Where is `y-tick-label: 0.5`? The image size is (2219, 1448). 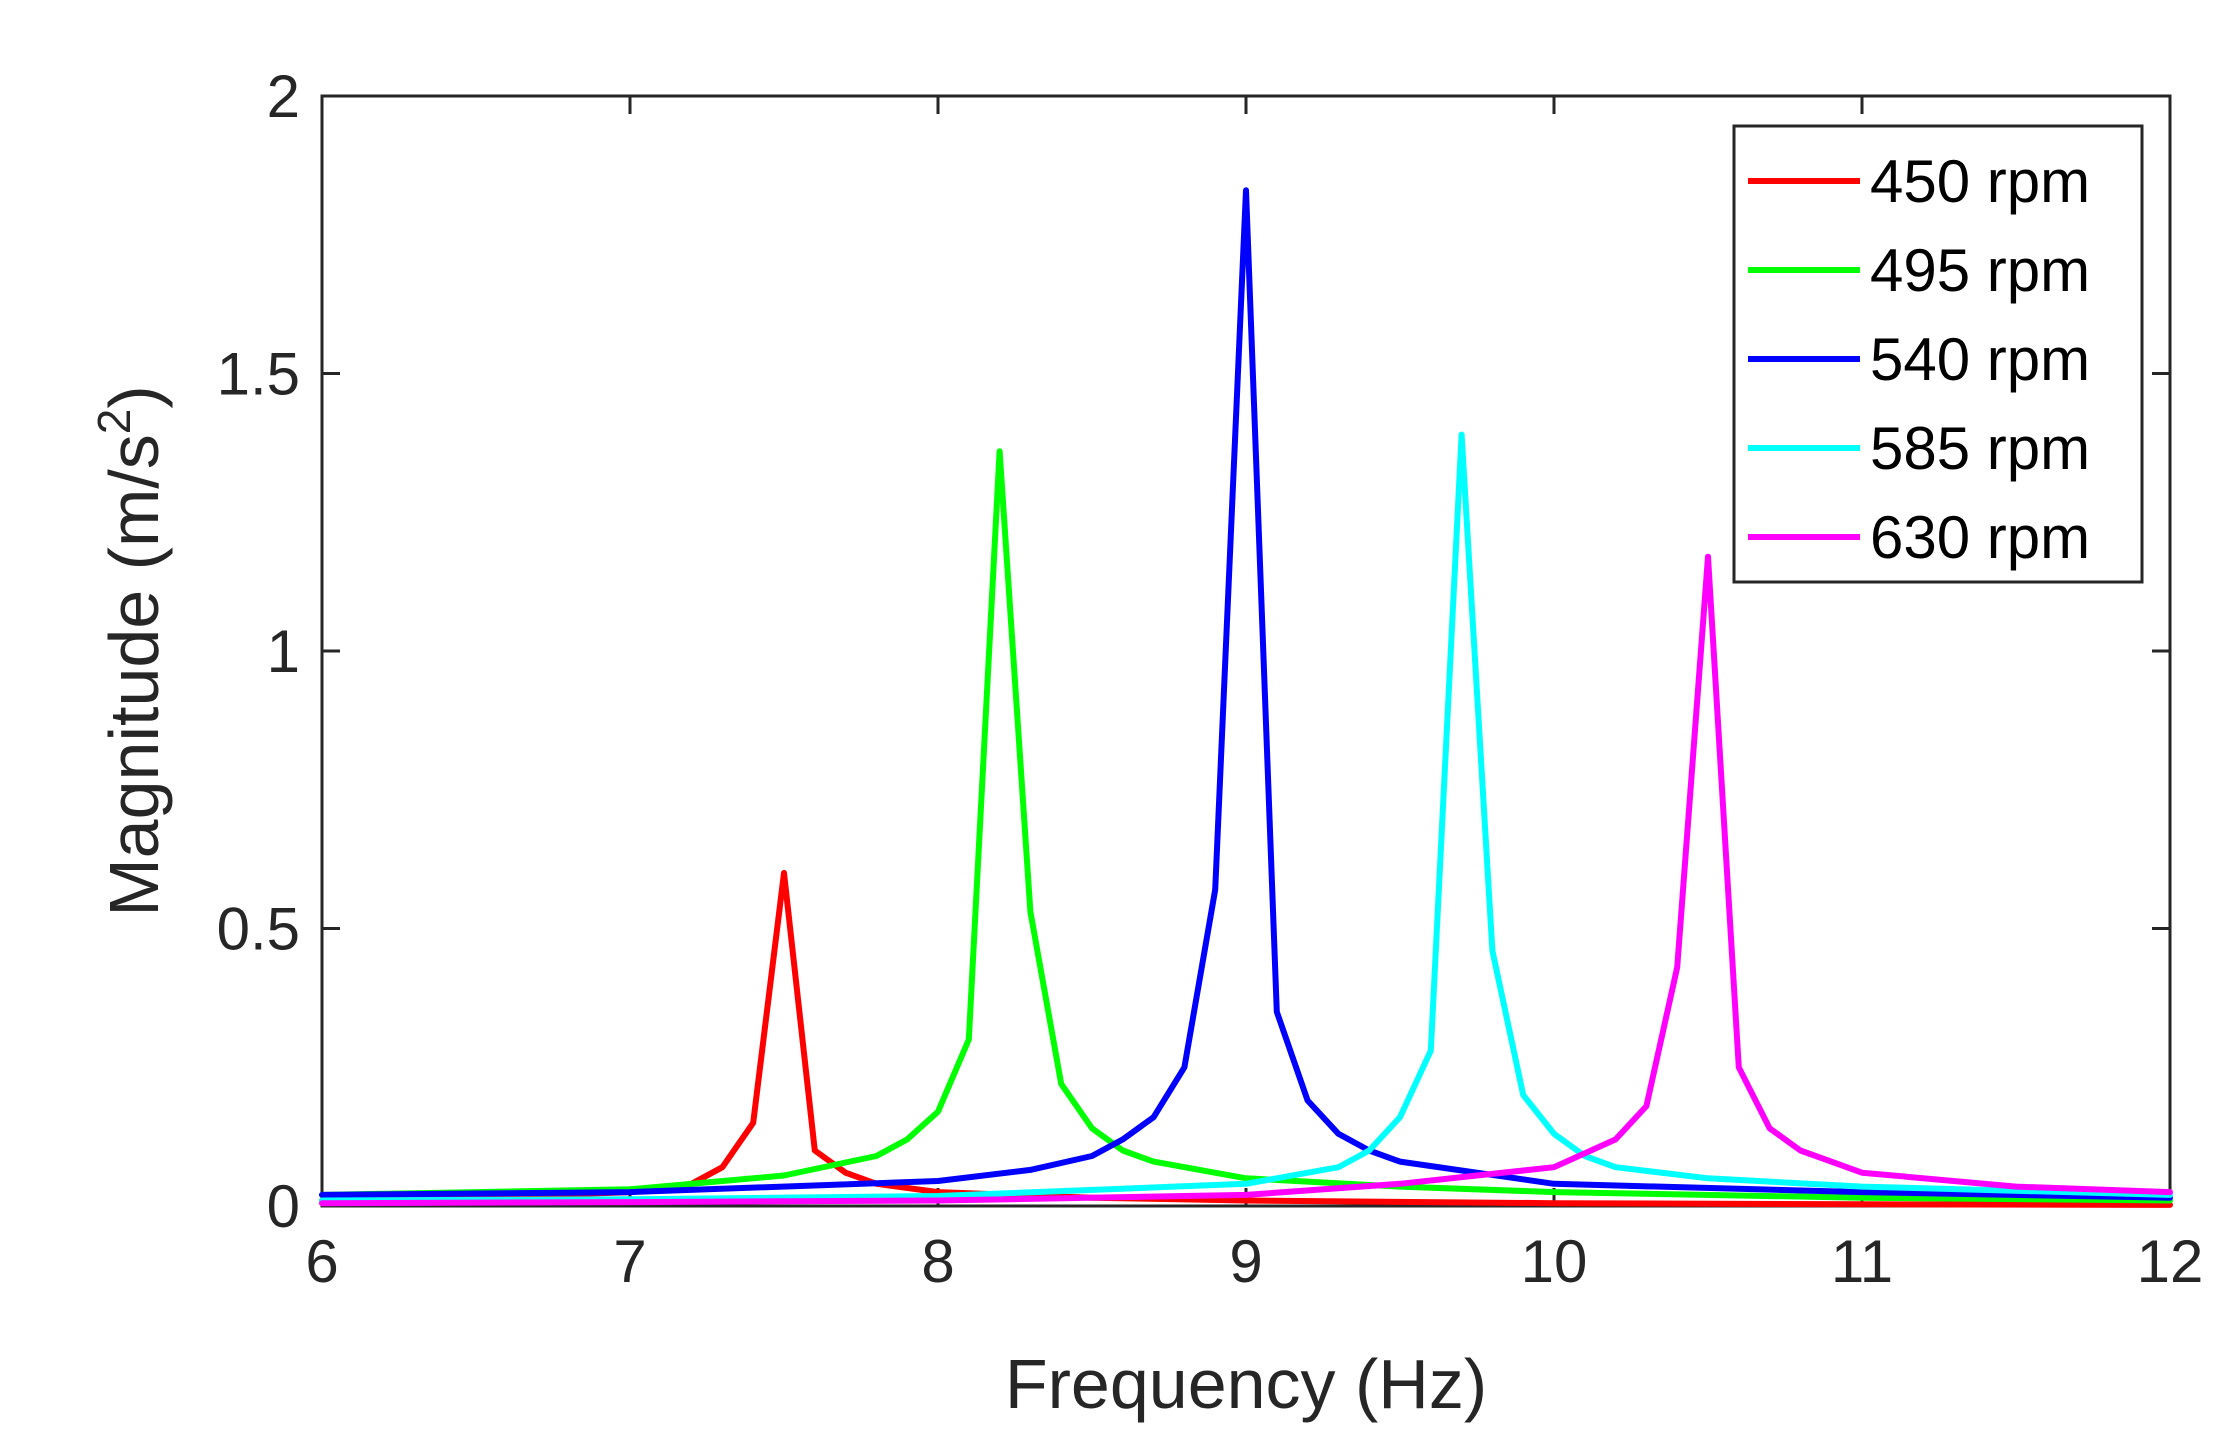 y-tick-label: 0.5 is located at coordinates (258, 929).